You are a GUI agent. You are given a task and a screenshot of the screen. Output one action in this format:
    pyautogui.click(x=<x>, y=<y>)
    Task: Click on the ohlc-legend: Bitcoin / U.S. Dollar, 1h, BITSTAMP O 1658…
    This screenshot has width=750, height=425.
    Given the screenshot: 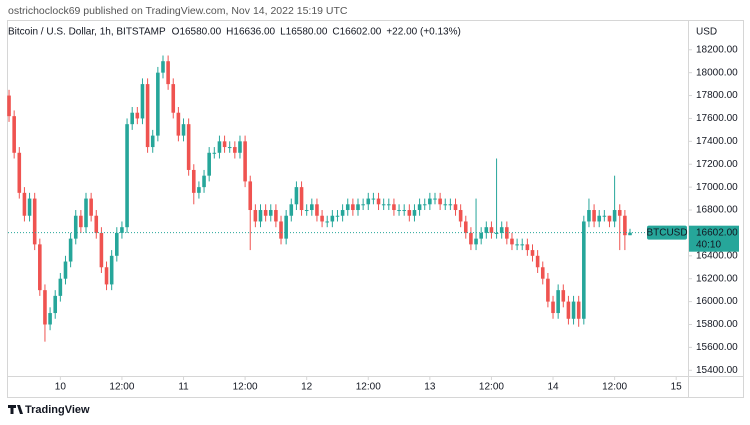 What is the action you would take?
    pyautogui.click(x=234, y=32)
    